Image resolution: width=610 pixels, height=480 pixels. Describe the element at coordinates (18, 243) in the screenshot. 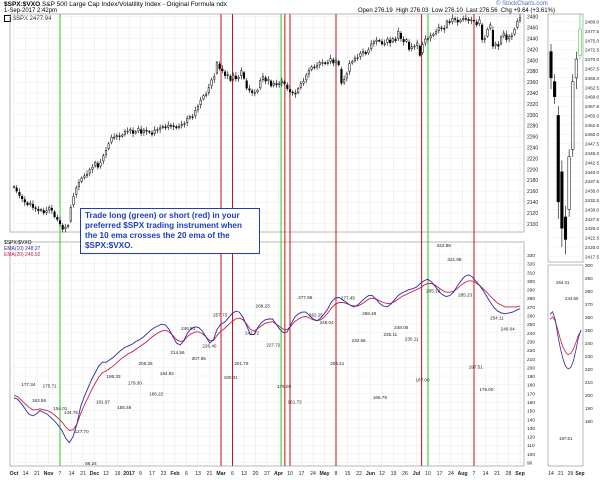

I see `ratio-legend-label: $SPX:$VXO` at that location.